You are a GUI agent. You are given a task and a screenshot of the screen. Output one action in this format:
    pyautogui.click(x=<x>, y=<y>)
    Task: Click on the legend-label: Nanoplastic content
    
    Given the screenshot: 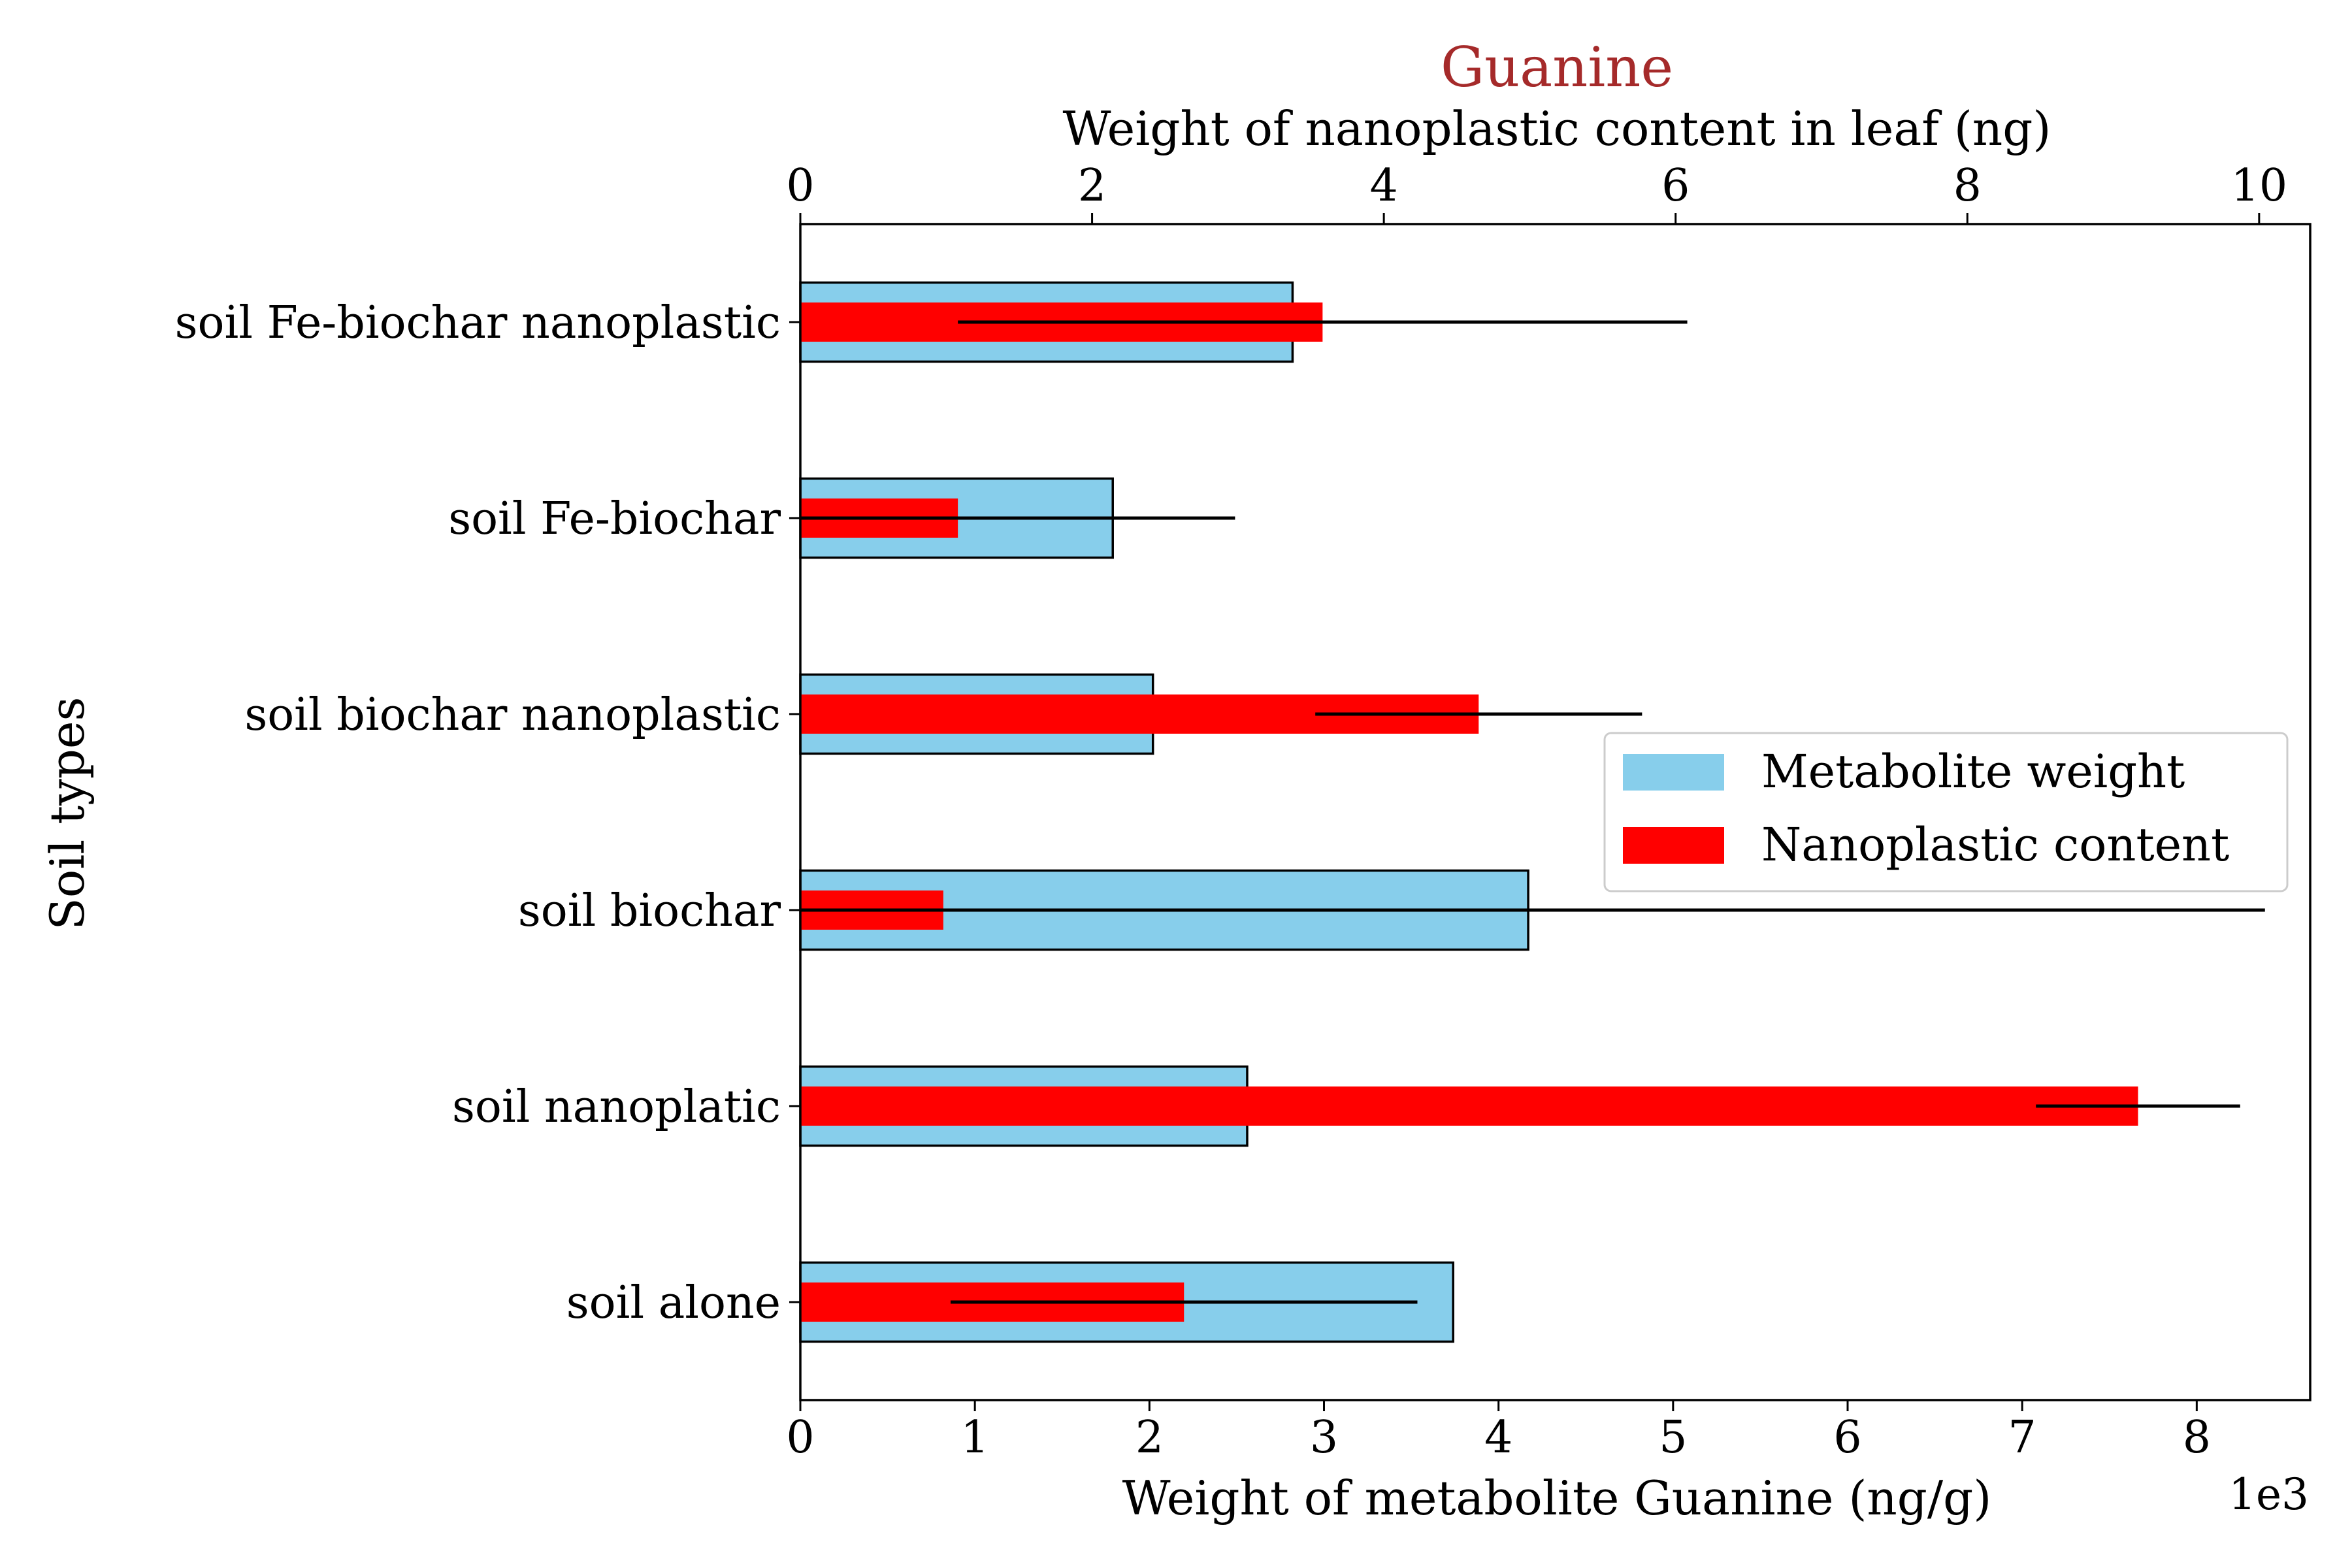 What is the action you would take?
    pyautogui.click(x=1995, y=845)
    